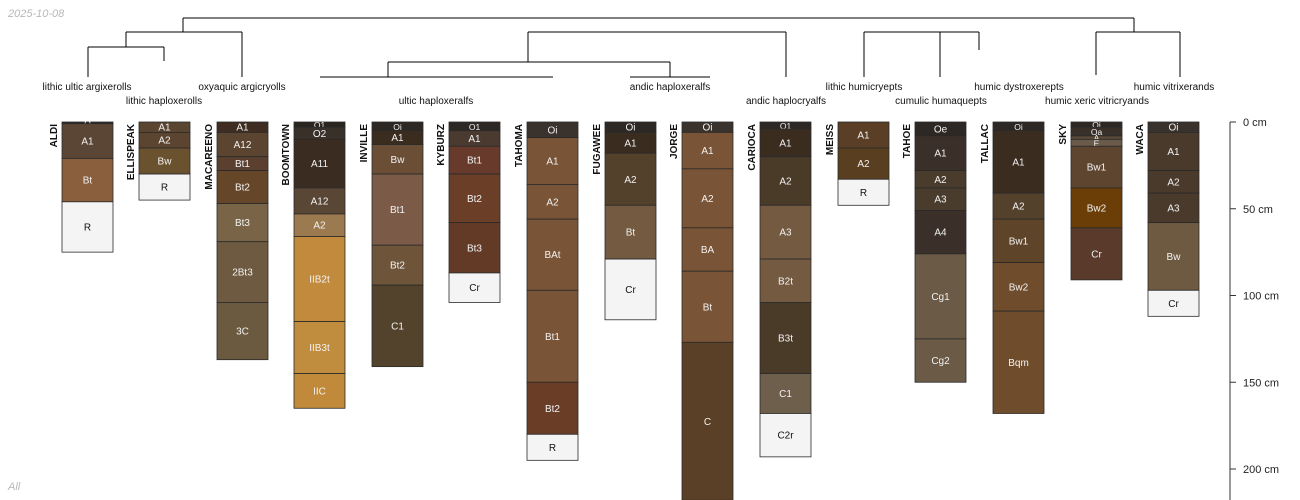  I want to click on taxon-label: humic vitrixerands, so click(1174, 87).